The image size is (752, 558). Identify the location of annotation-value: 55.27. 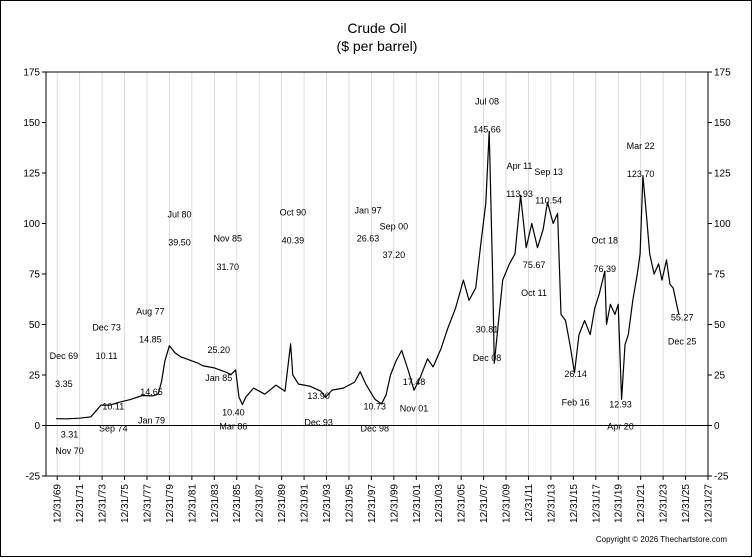
(682, 317).